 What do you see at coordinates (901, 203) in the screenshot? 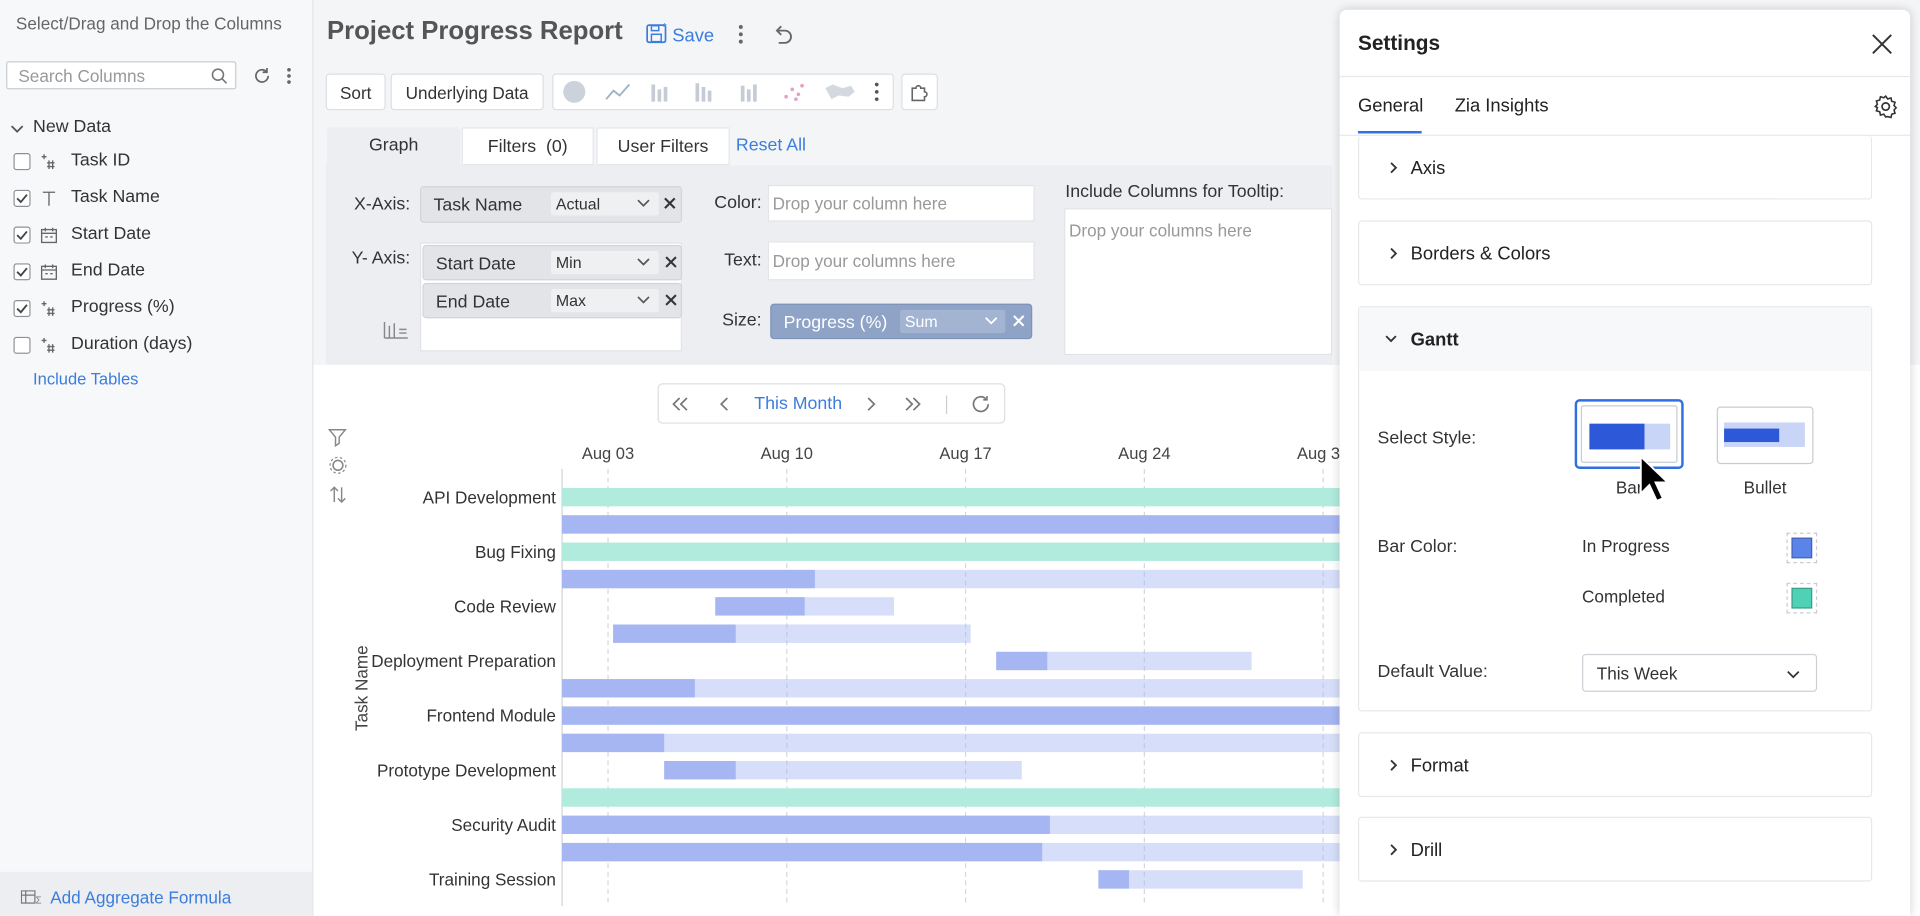
I see `color-drop: Drop your column here` at bounding box center [901, 203].